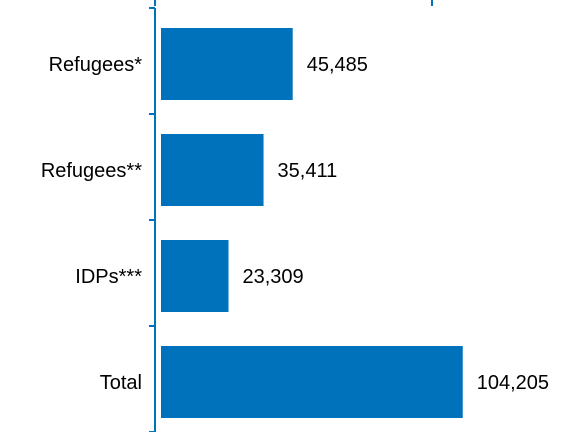 The height and width of the screenshot is (432, 565). I want to click on category-label: Refugees**, so click(91, 171).